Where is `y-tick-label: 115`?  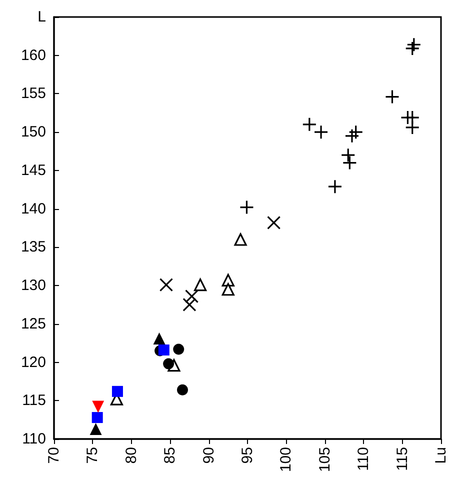
y-tick-label: 115 is located at coordinates (34, 401).